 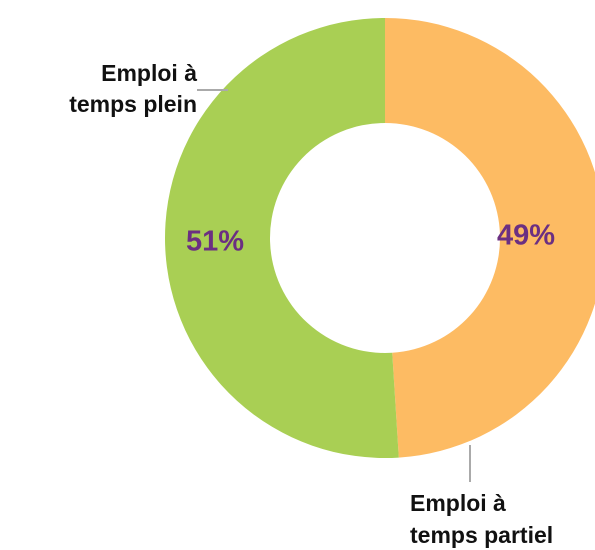 What do you see at coordinates (526, 236) in the screenshot?
I see `value-label: 49%` at bounding box center [526, 236].